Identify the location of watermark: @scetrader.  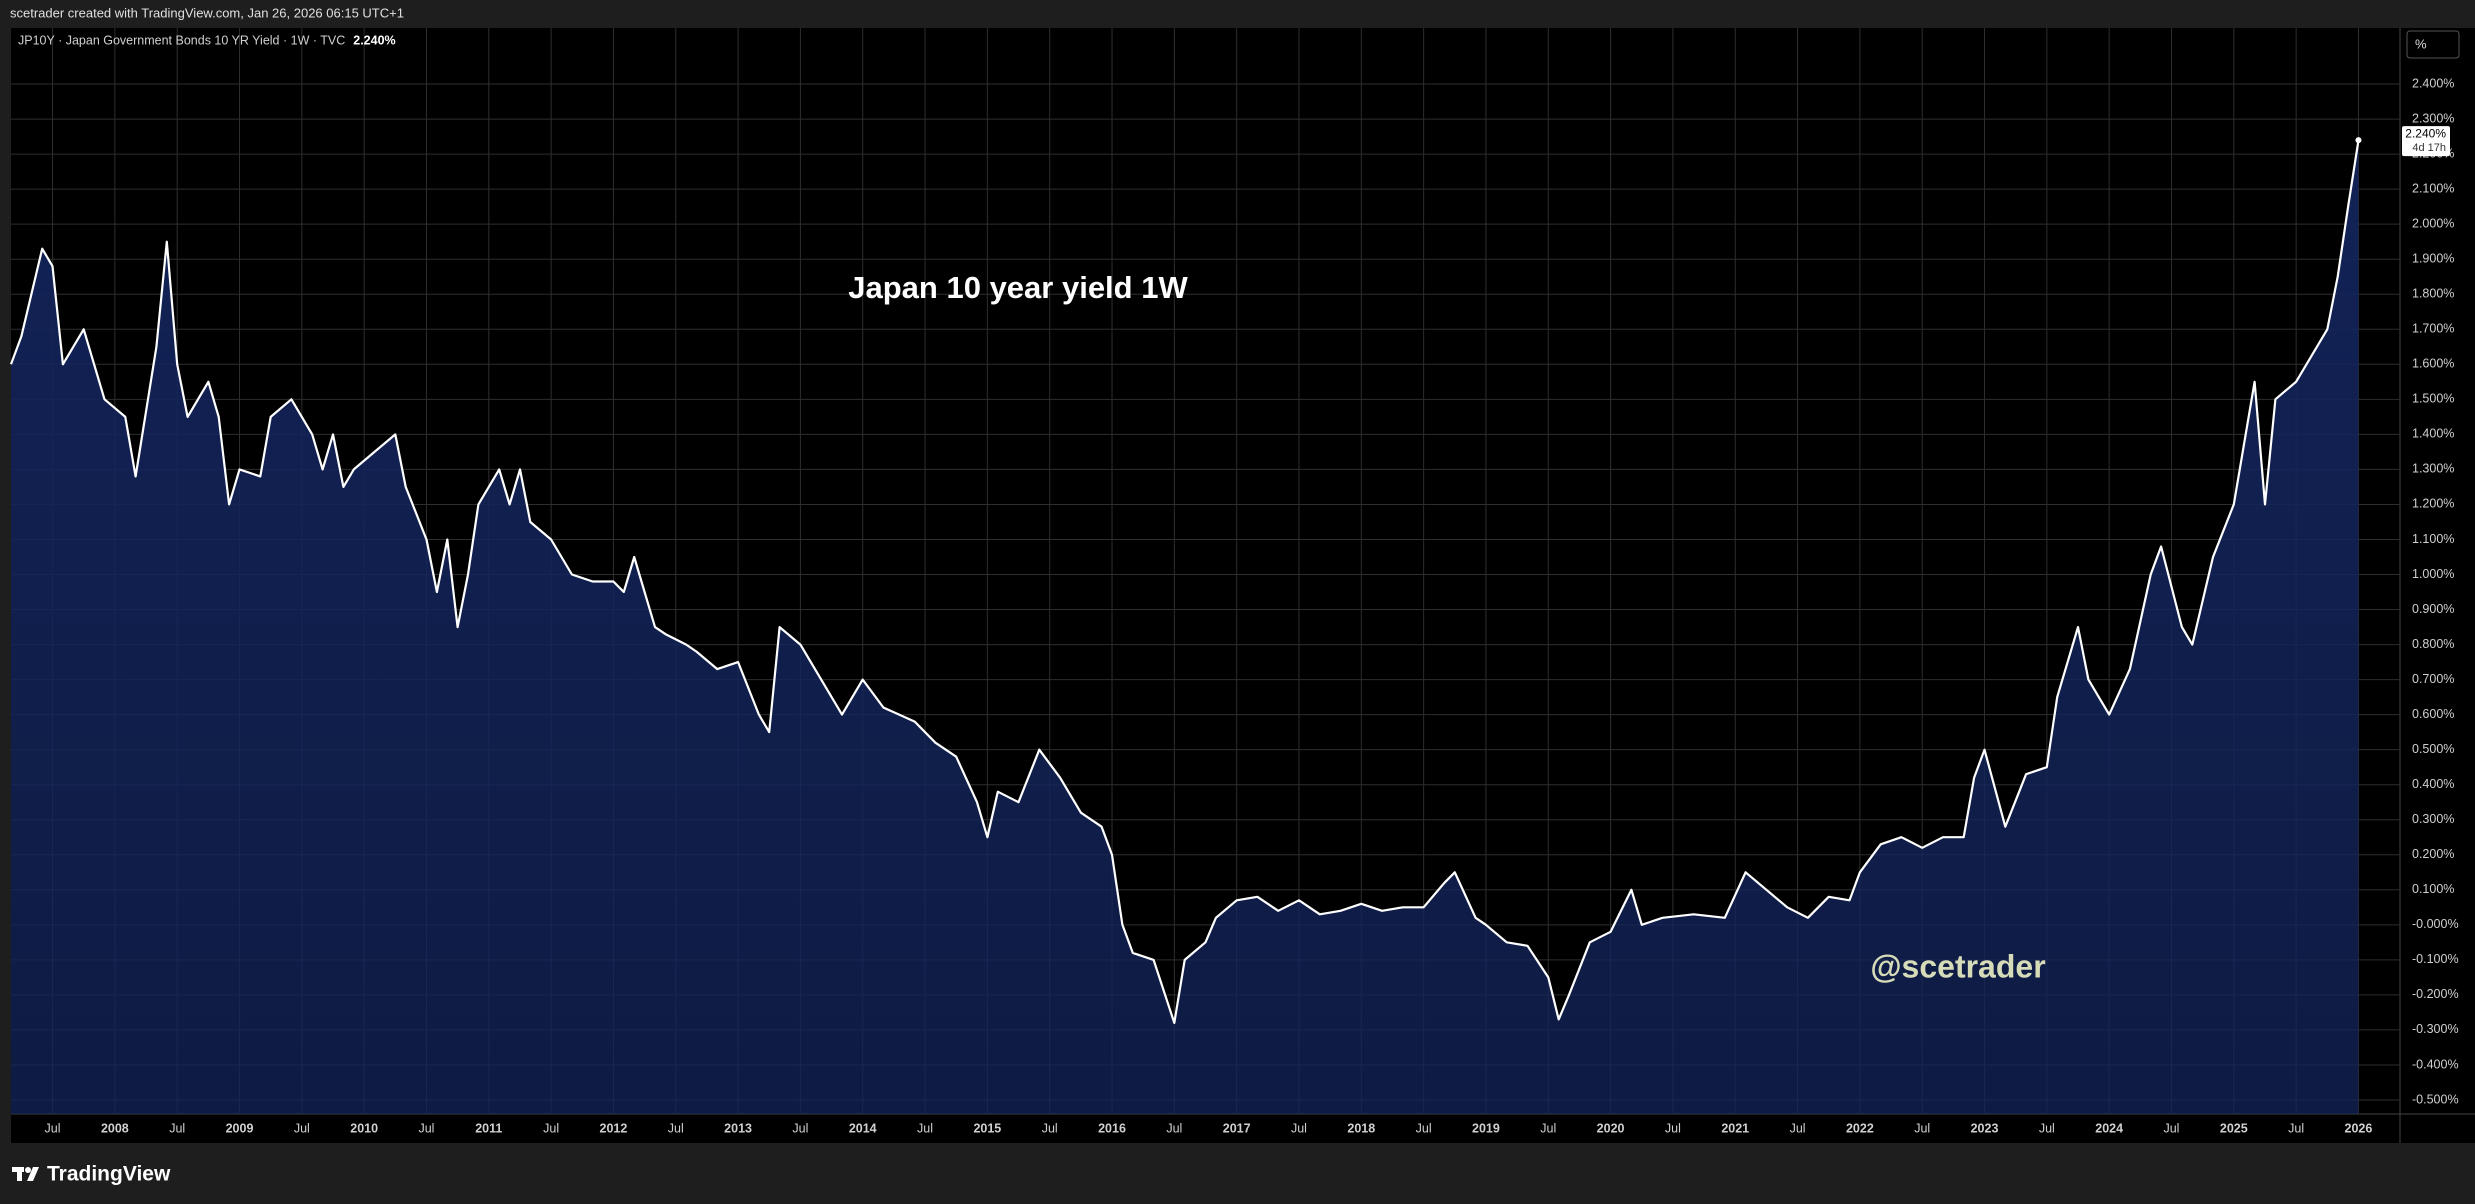
(1957, 966).